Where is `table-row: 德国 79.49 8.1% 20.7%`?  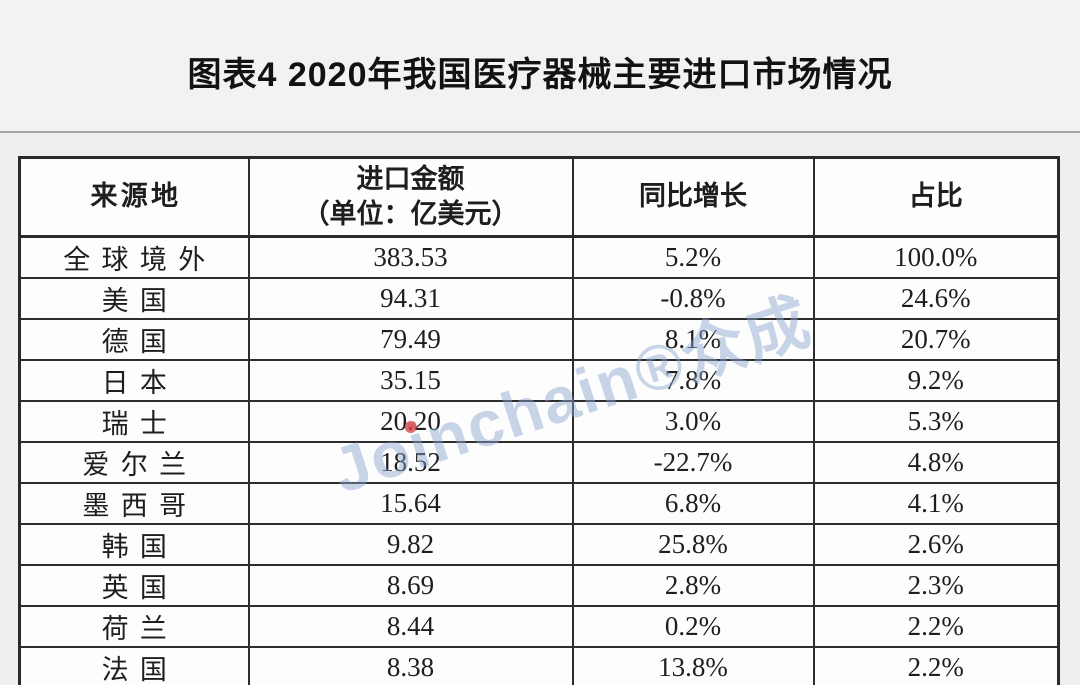
table-row: 德国 79.49 8.1% 20.7% is located at coordinates (539, 339).